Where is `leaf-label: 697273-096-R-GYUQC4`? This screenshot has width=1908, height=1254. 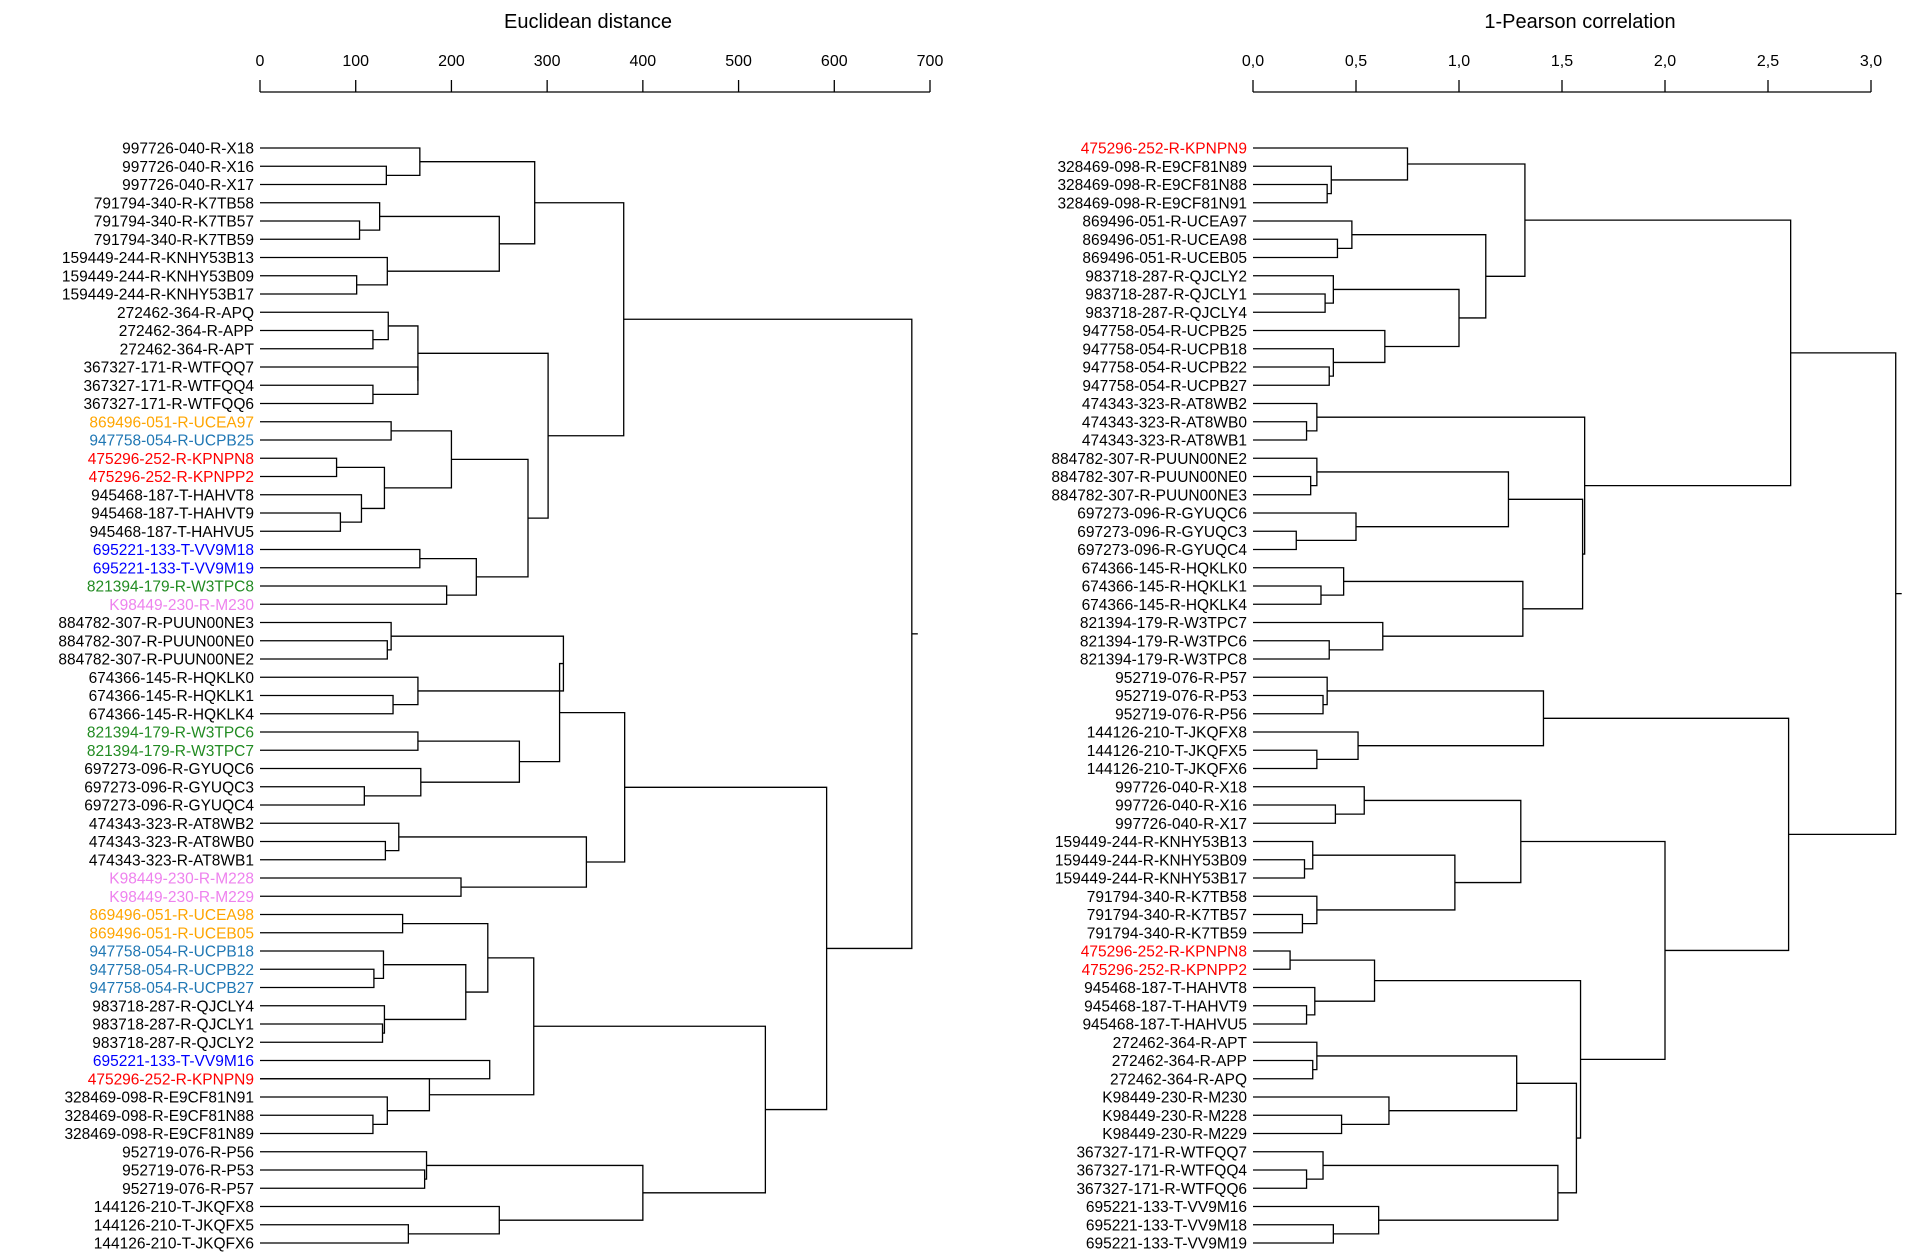 leaf-label: 697273-096-R-GYUQC4 is located at coordinates (169, 806).